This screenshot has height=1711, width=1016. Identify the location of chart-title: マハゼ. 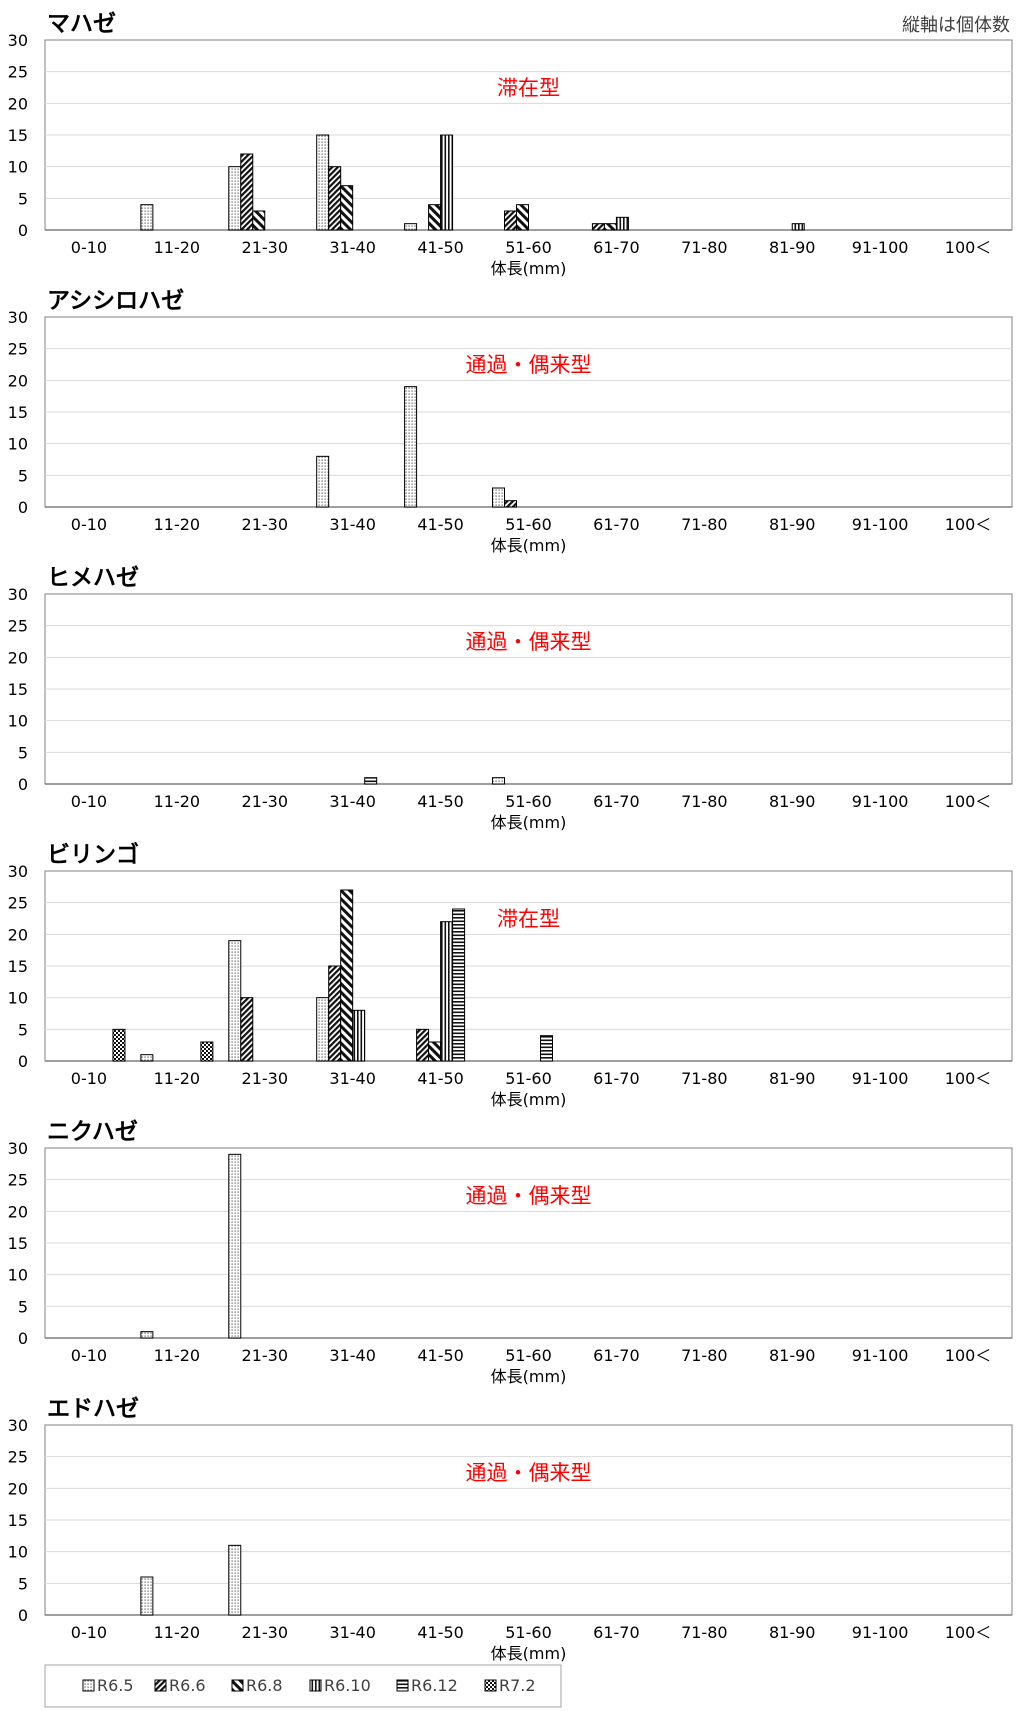
(81, 24).